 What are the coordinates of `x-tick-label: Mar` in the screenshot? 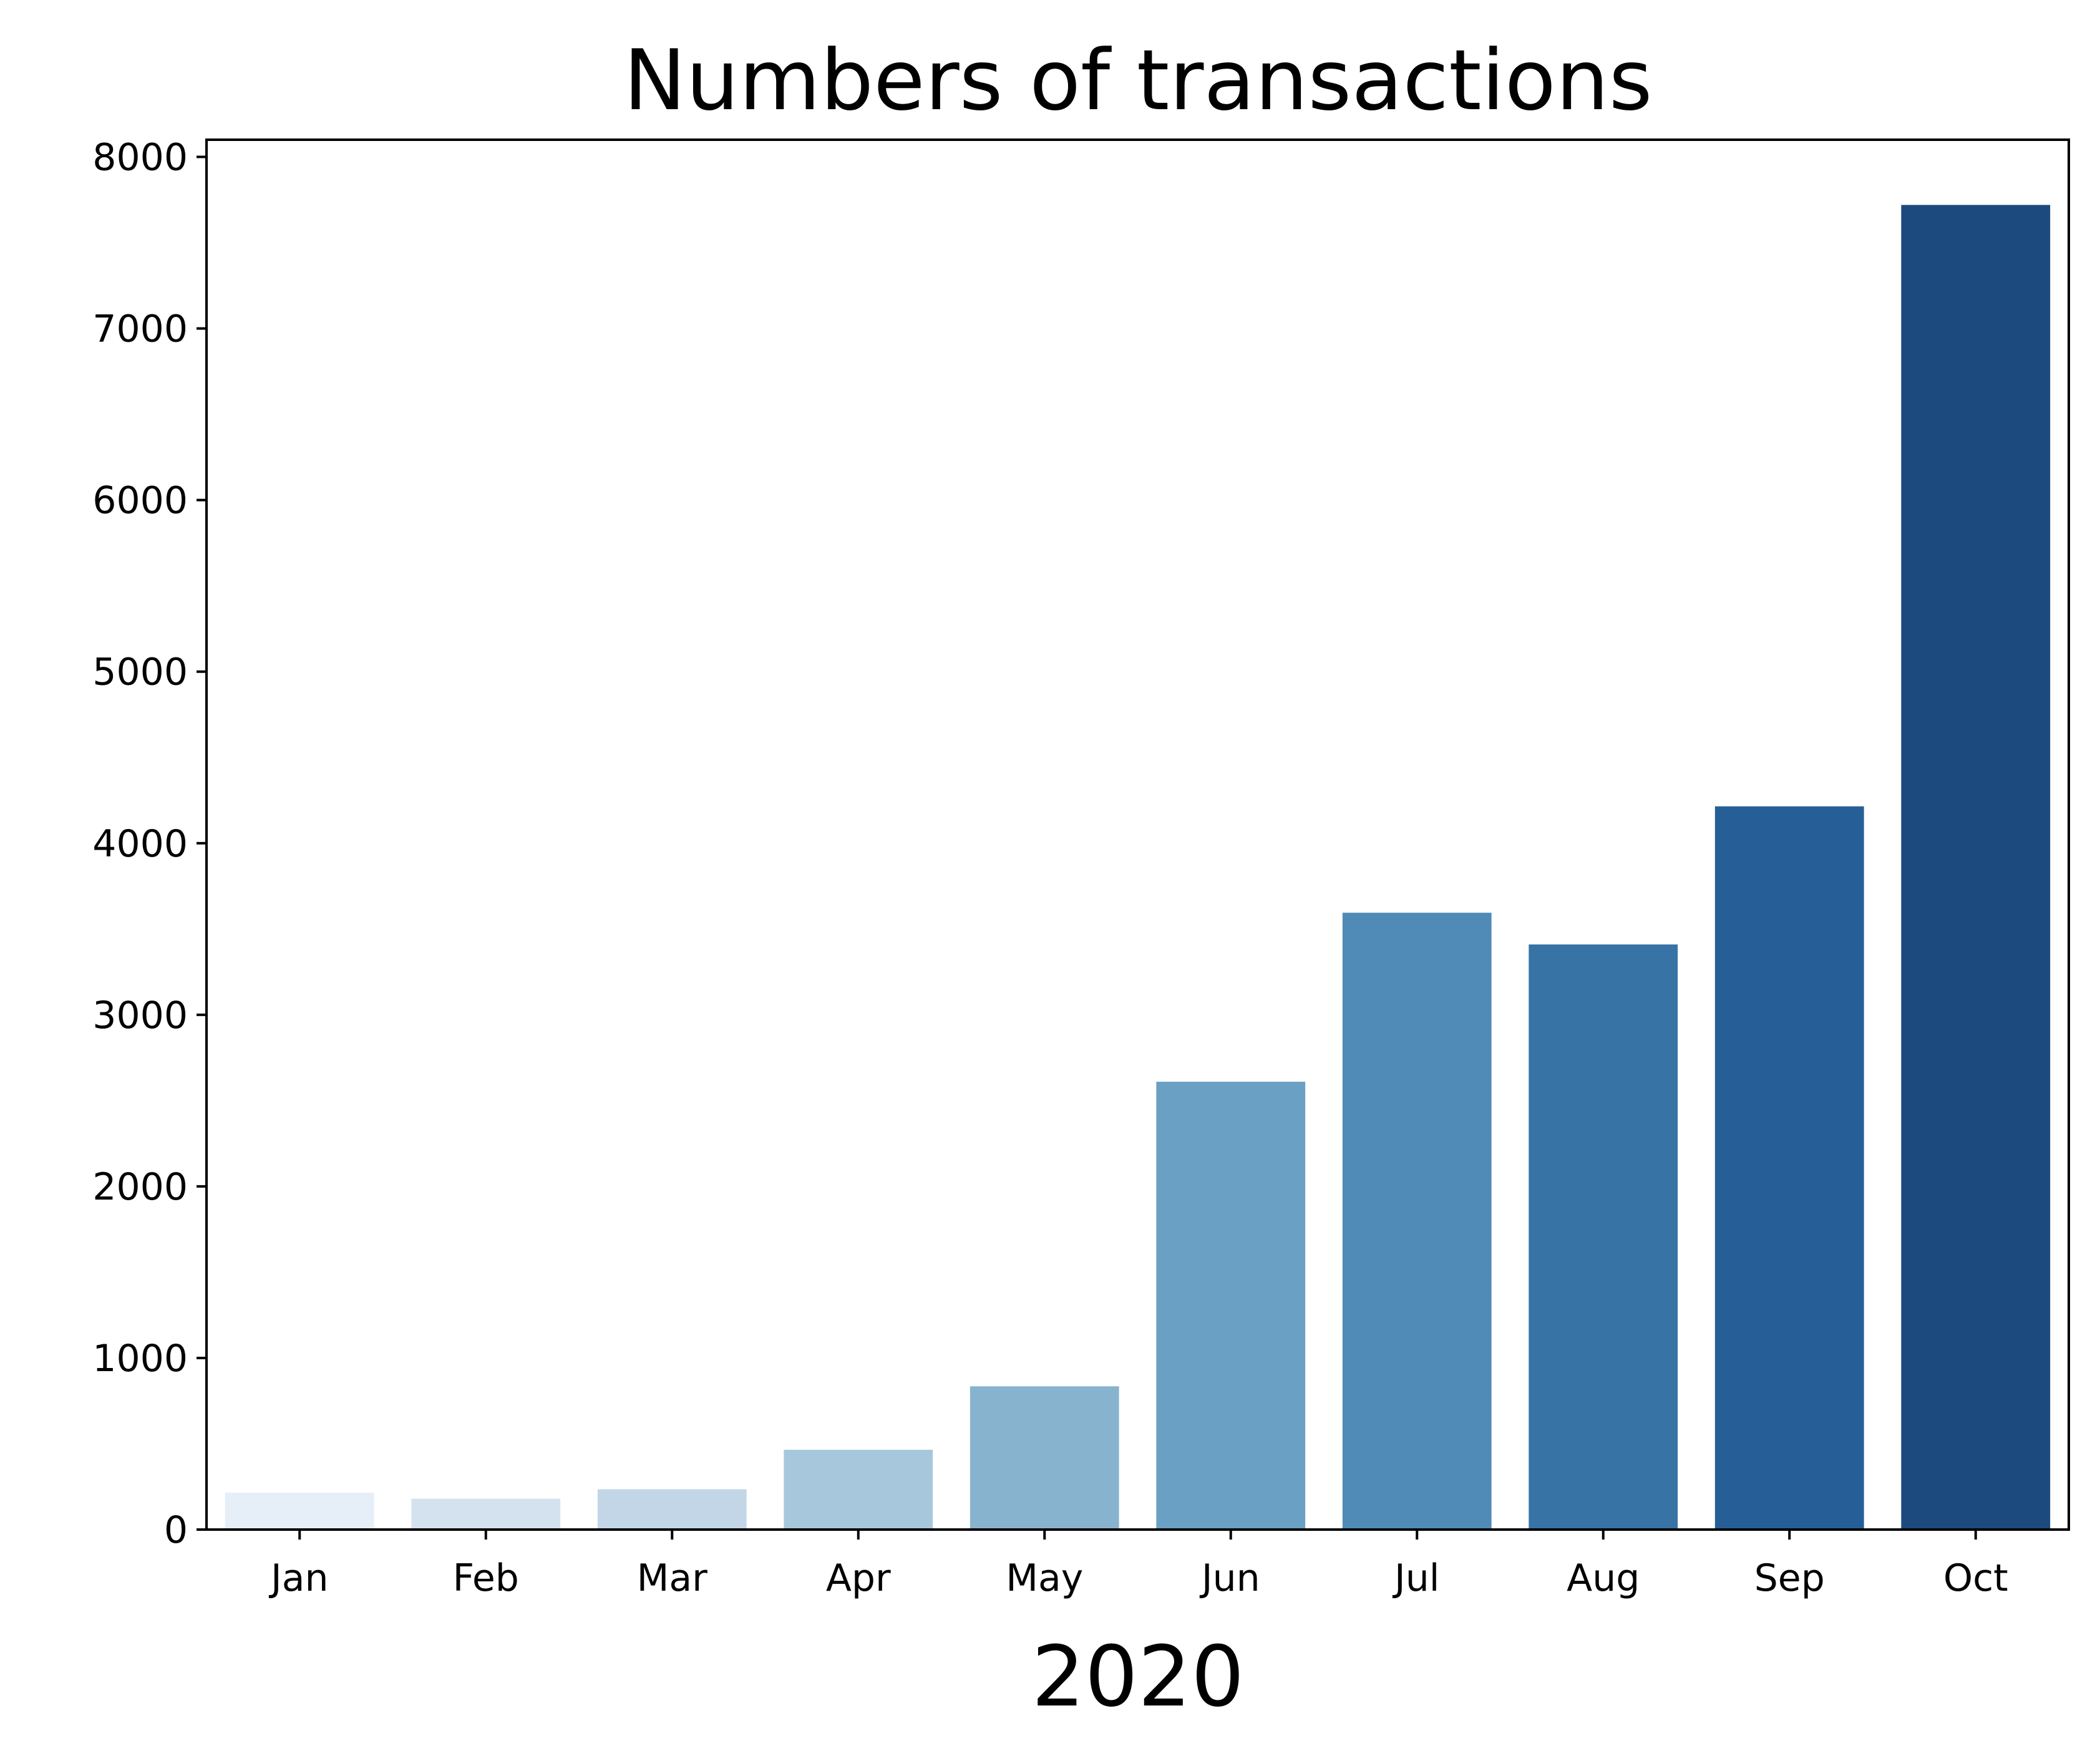 It's located at (672, 1578).